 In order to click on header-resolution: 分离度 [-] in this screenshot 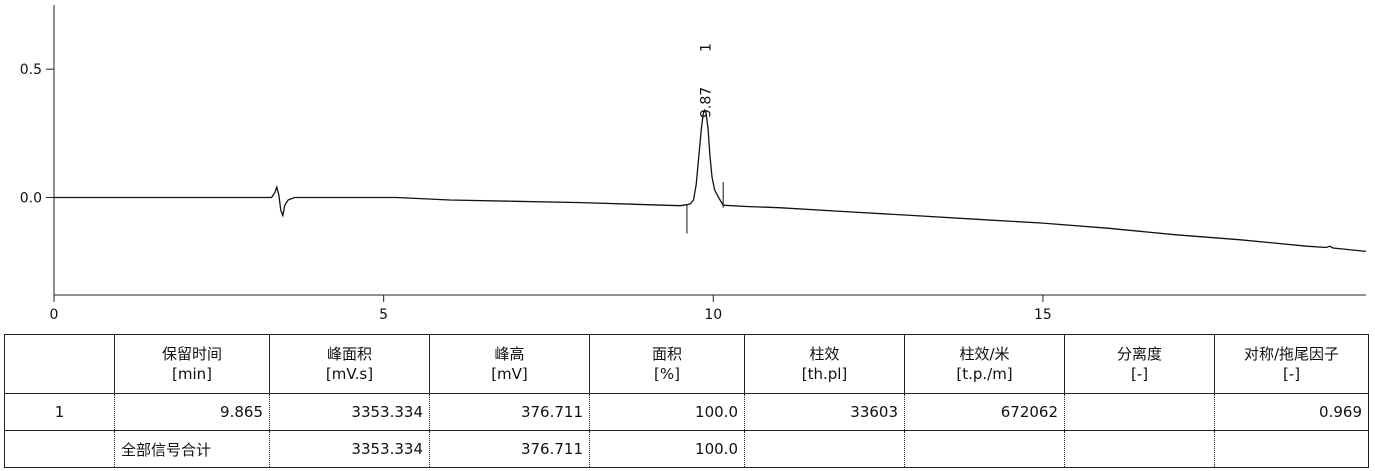, I will do `click(1139, 364)`.